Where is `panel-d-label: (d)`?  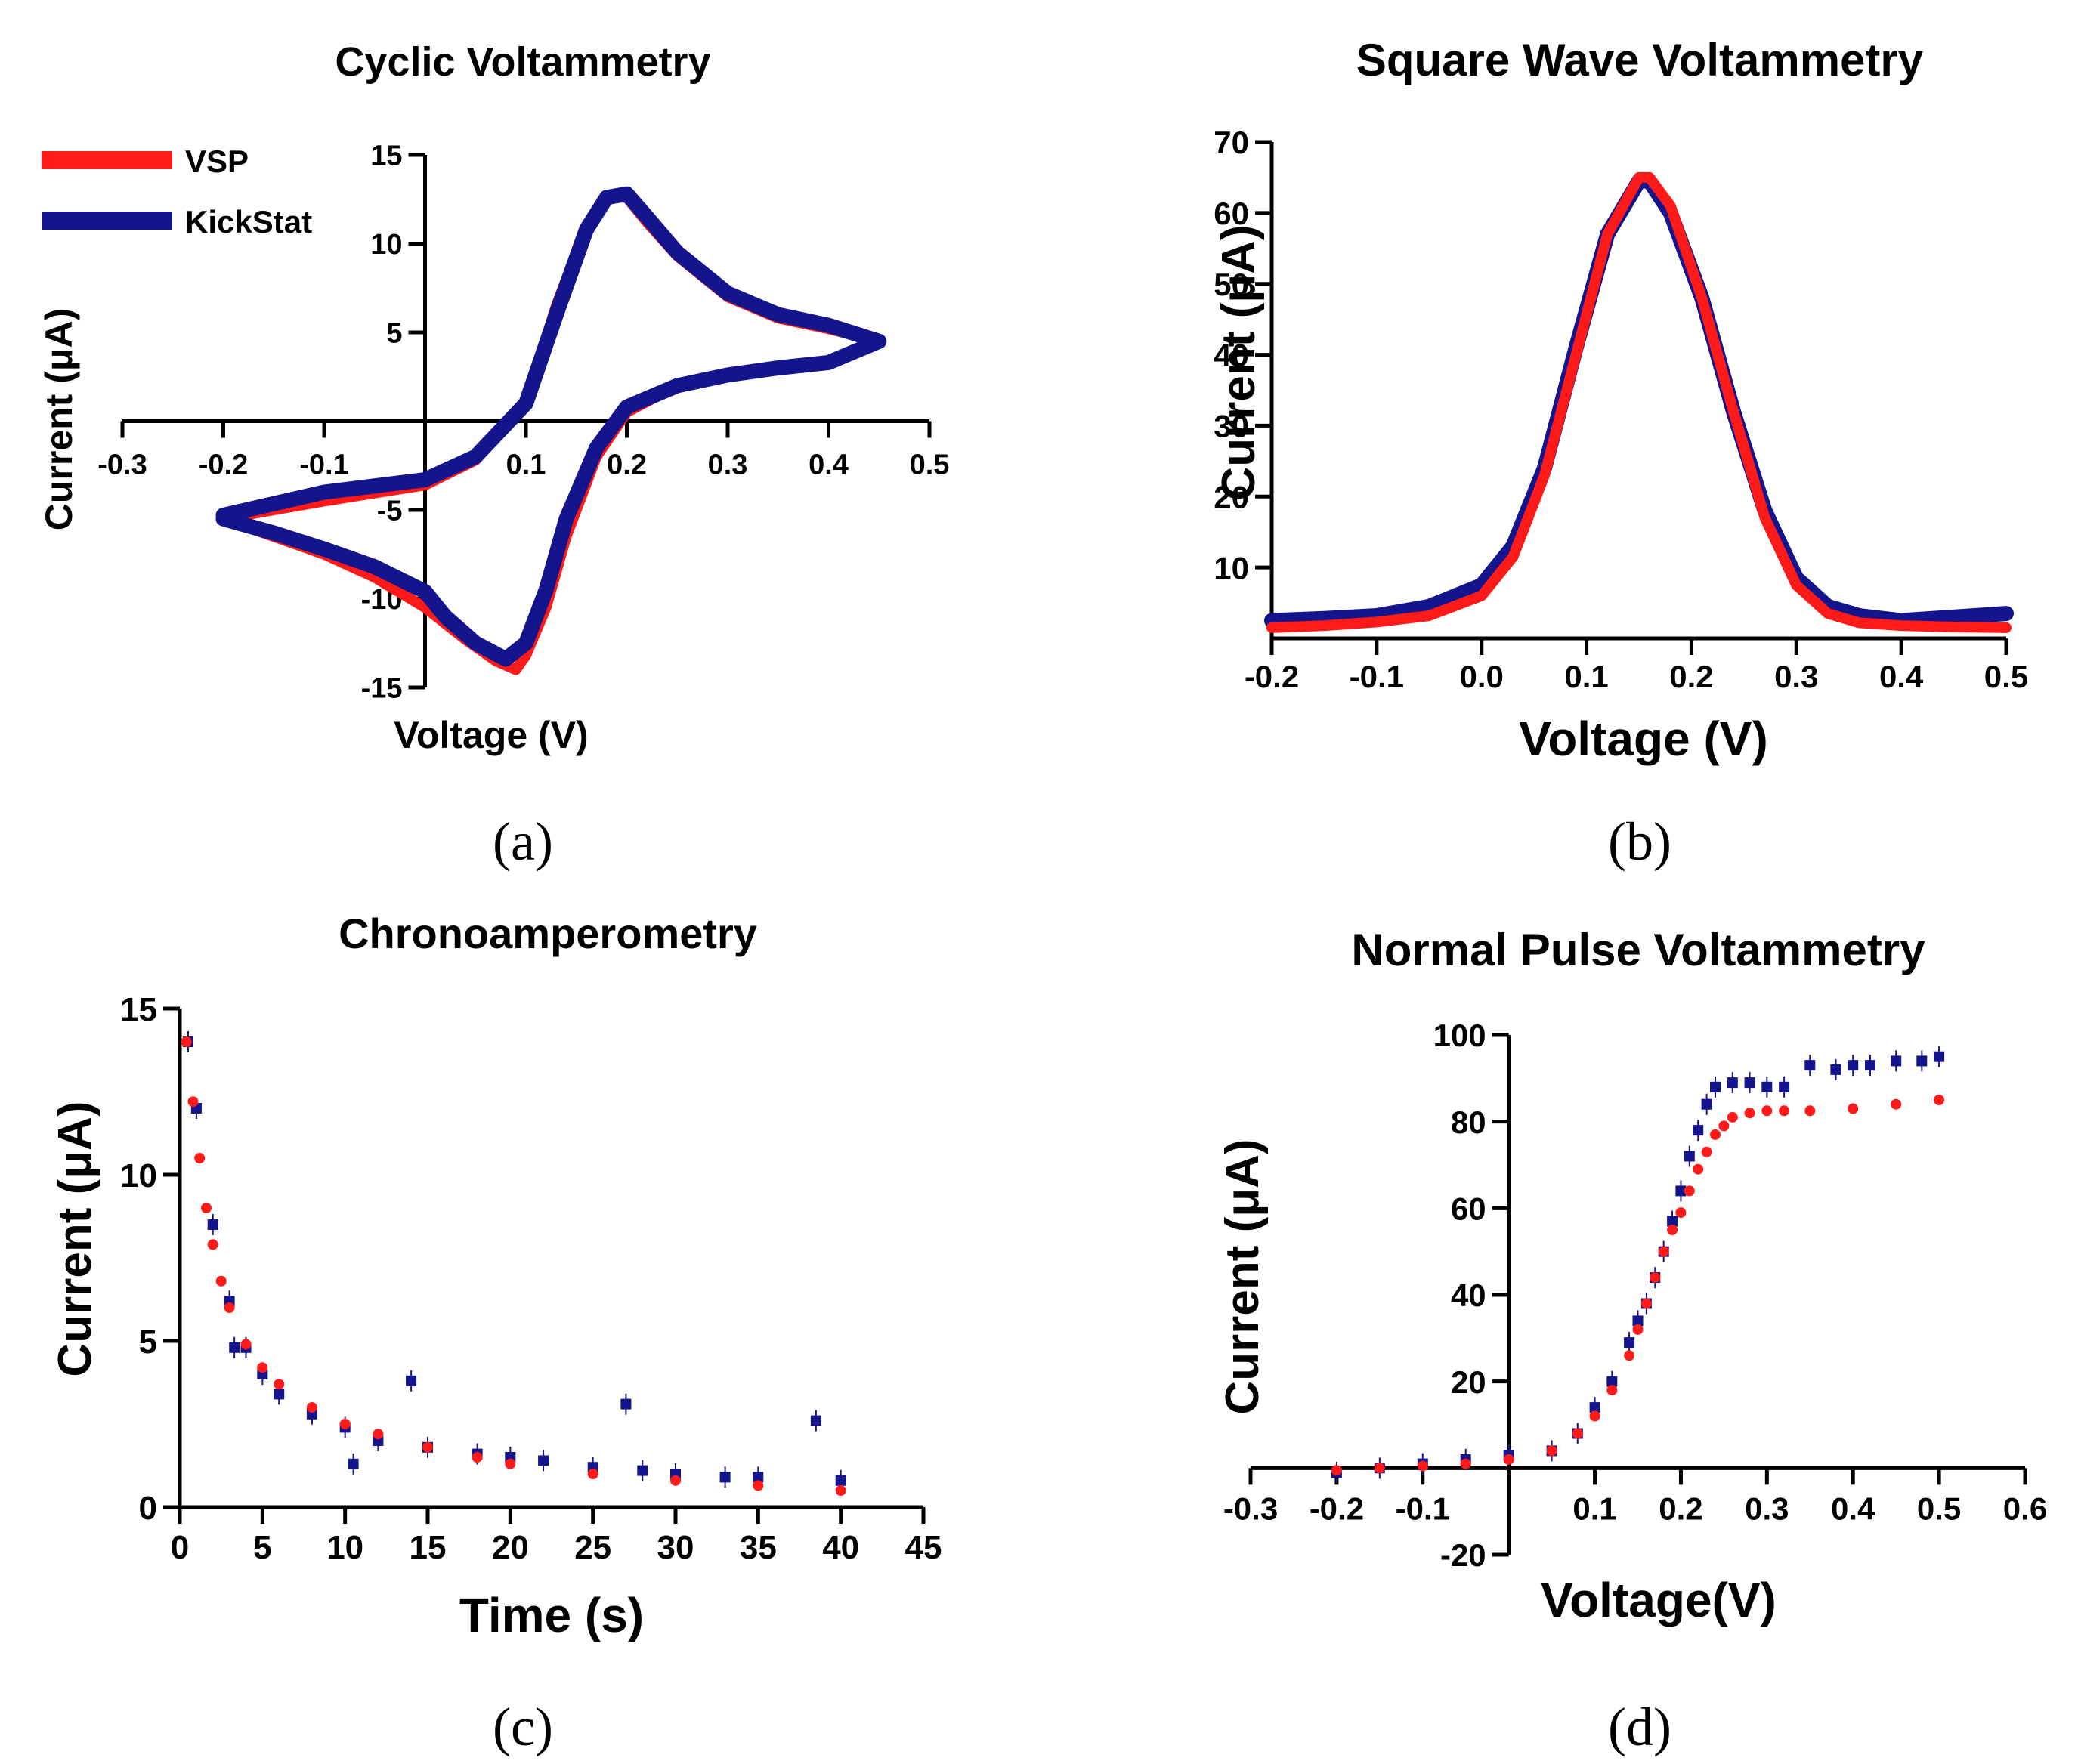
panel-d-label: (d) is located at coordinates (1640, 1727).